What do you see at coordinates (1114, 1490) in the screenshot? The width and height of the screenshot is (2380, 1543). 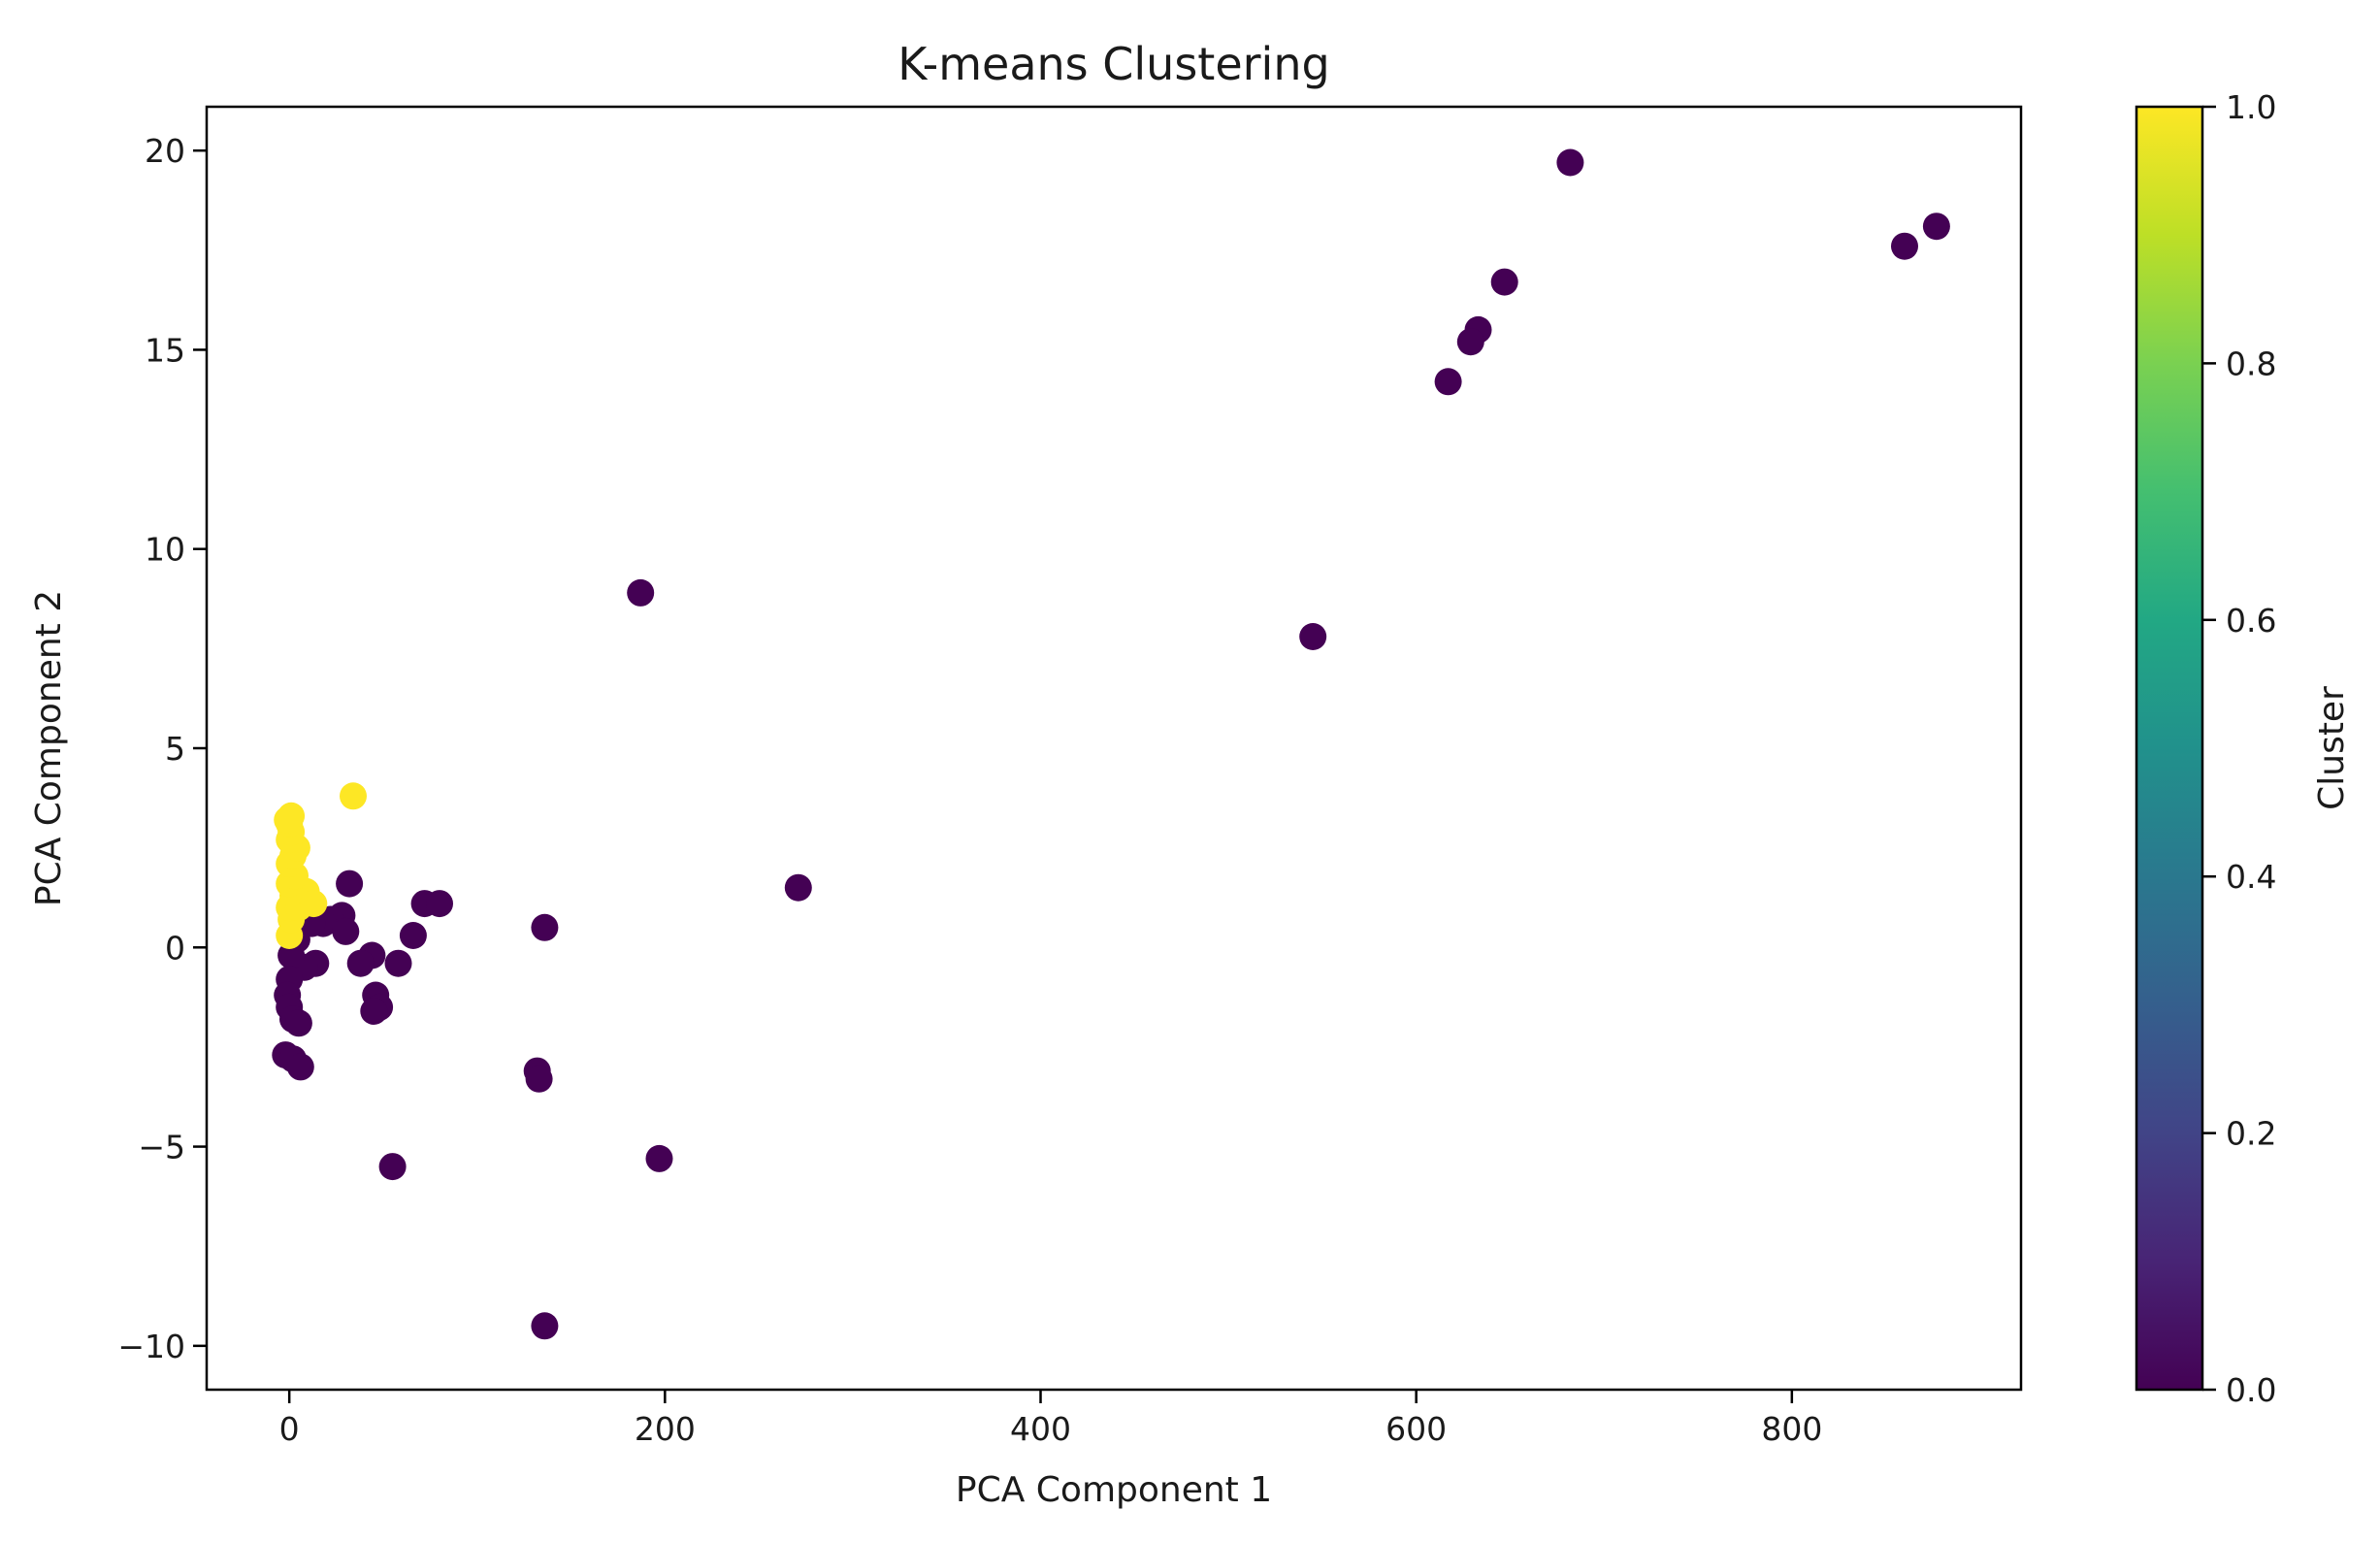 I see `x-axis-label: PCA Component 1` at bounding box center [1114, 1490].